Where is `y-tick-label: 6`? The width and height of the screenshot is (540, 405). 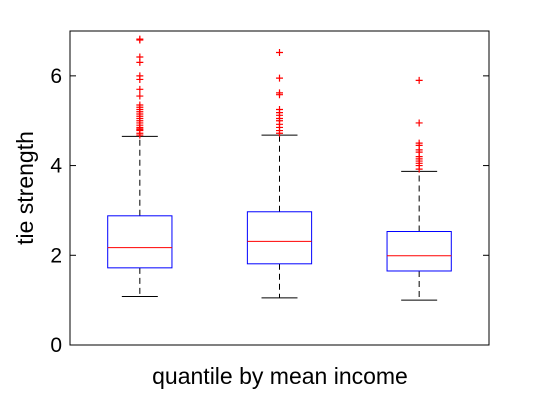
y-tick-label: 6 is located at coordinates (56, 76).